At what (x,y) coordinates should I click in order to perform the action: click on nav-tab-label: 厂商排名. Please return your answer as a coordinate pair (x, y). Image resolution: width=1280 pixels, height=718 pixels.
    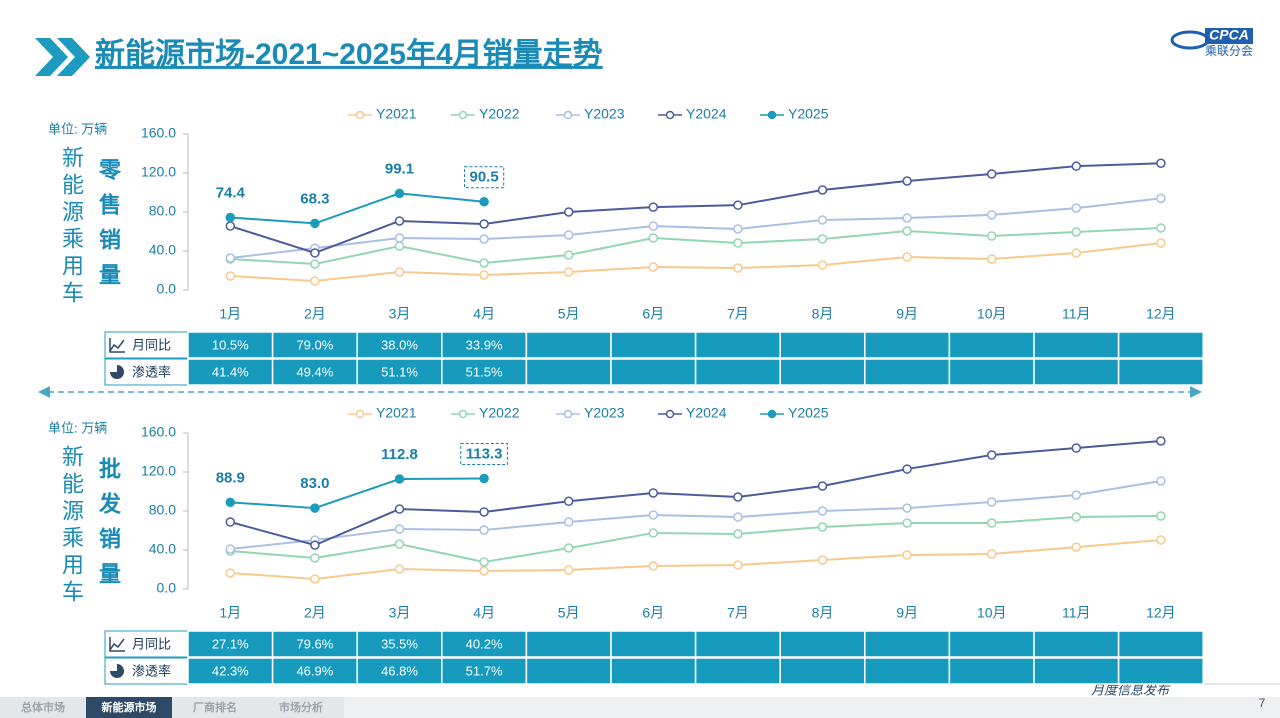
    Looking at the image, I should click on (215, 707).